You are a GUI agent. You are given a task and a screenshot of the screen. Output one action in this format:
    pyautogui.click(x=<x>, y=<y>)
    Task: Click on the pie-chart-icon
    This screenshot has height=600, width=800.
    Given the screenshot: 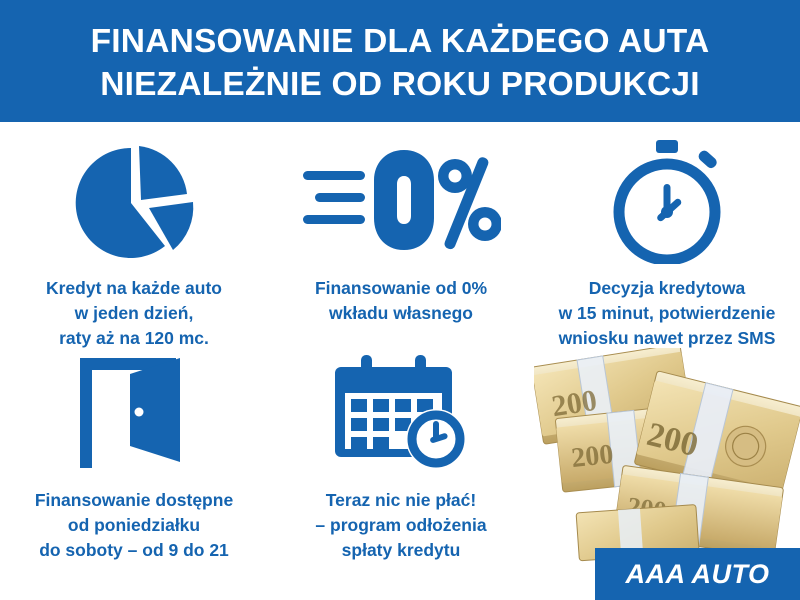 What is the action you would take?
    pyautogui.click(x=134, y=201)
    